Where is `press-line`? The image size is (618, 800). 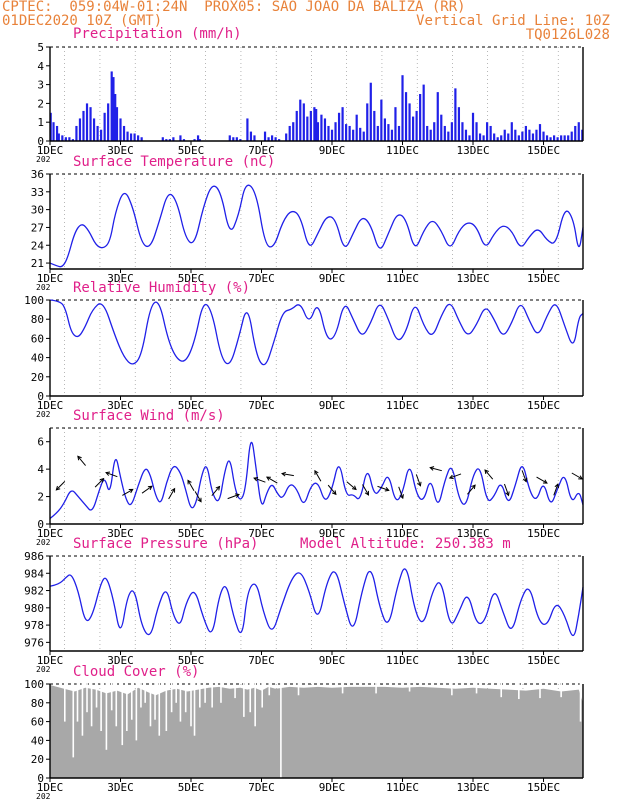
press-line is located at coordinates (316, 602).